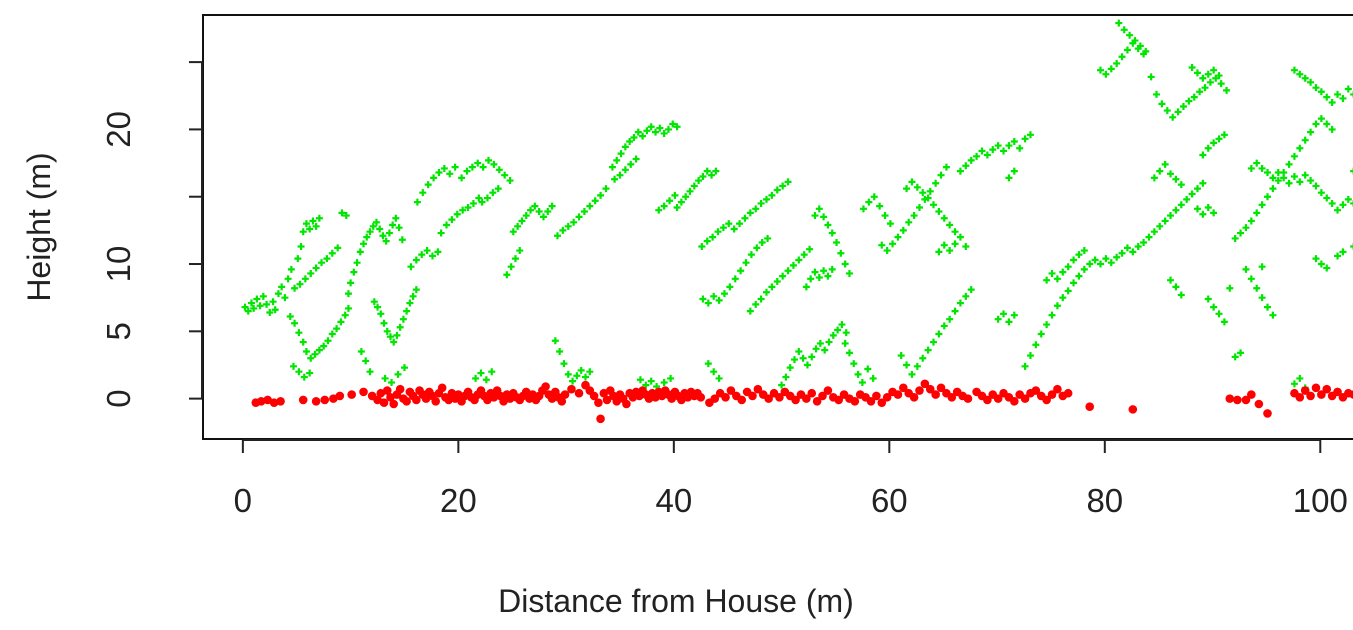  What do you see at coordinates (673, 500) in the screenshot?
I see `x-tick-label: 40` at bounding box center [673, 500].